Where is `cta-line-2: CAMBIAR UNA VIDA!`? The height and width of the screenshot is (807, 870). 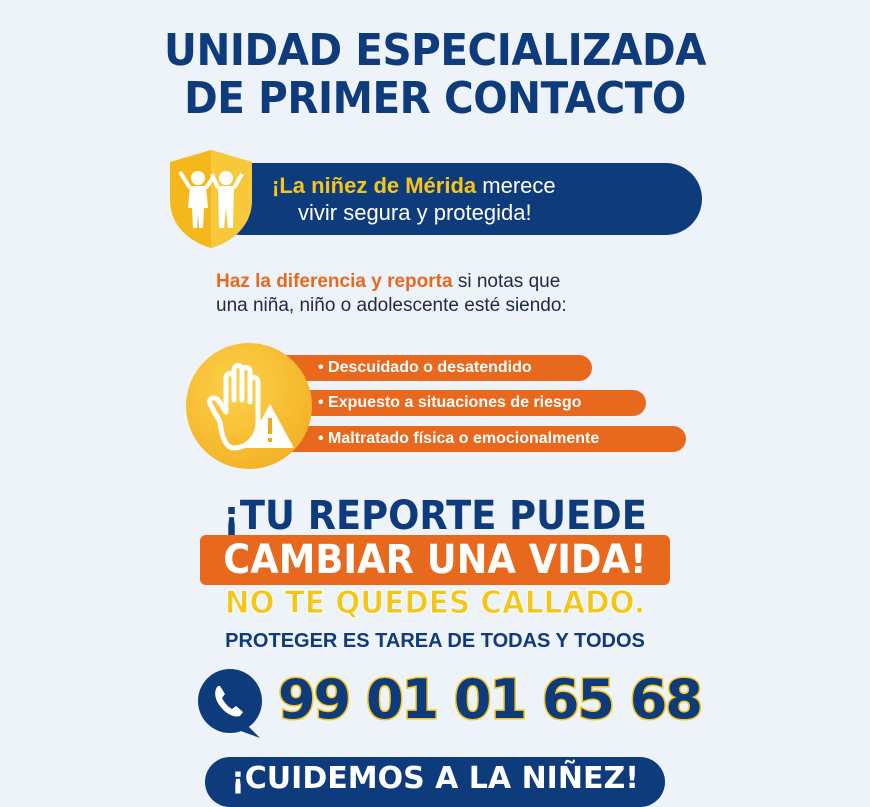 cta-line-2: CAMBIAR UNA VIDA! is located at coordinates (435, 560).